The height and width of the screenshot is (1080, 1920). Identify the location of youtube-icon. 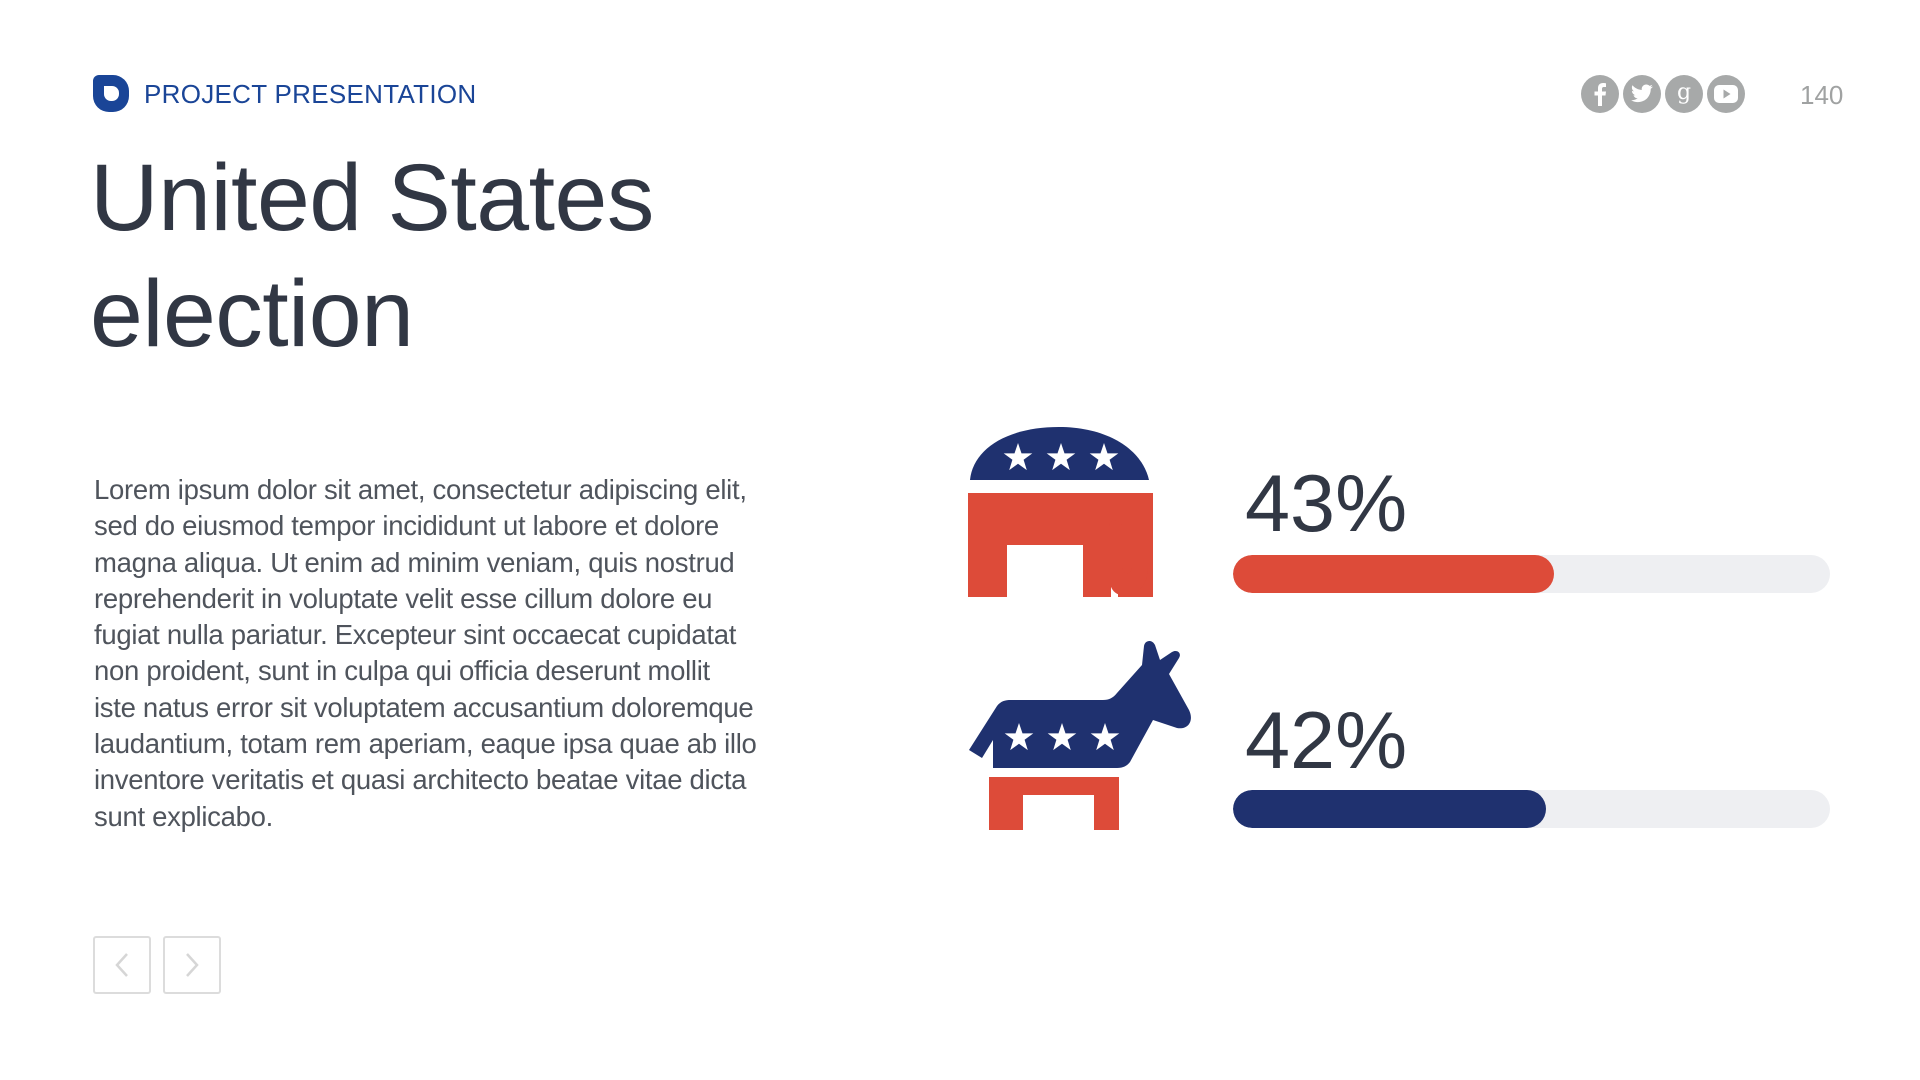
(1726, 94).